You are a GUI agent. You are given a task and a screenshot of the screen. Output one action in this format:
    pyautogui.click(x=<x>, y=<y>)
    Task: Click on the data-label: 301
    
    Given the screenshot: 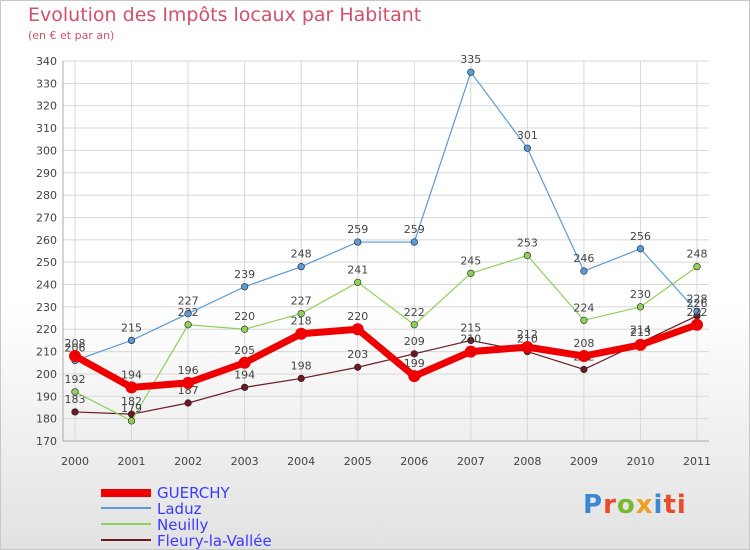 What is the action you would take?
    pyautogui.click(x=527, y=135)
    